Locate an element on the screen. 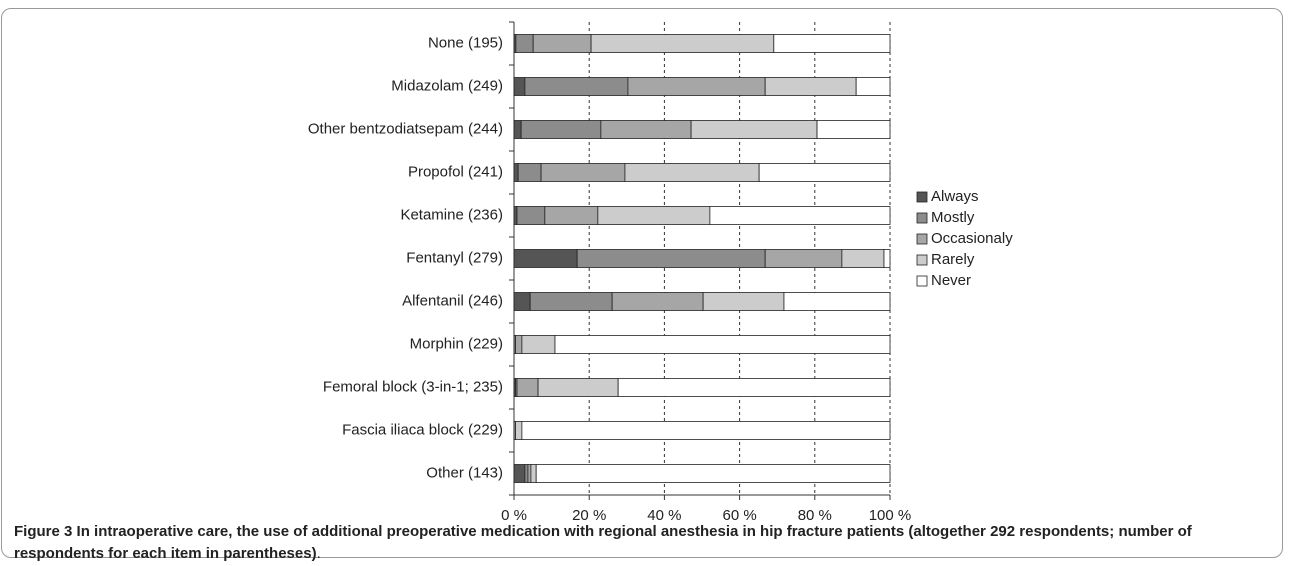  y-tick-label: Other (143) is located at coordinates (464, 472).